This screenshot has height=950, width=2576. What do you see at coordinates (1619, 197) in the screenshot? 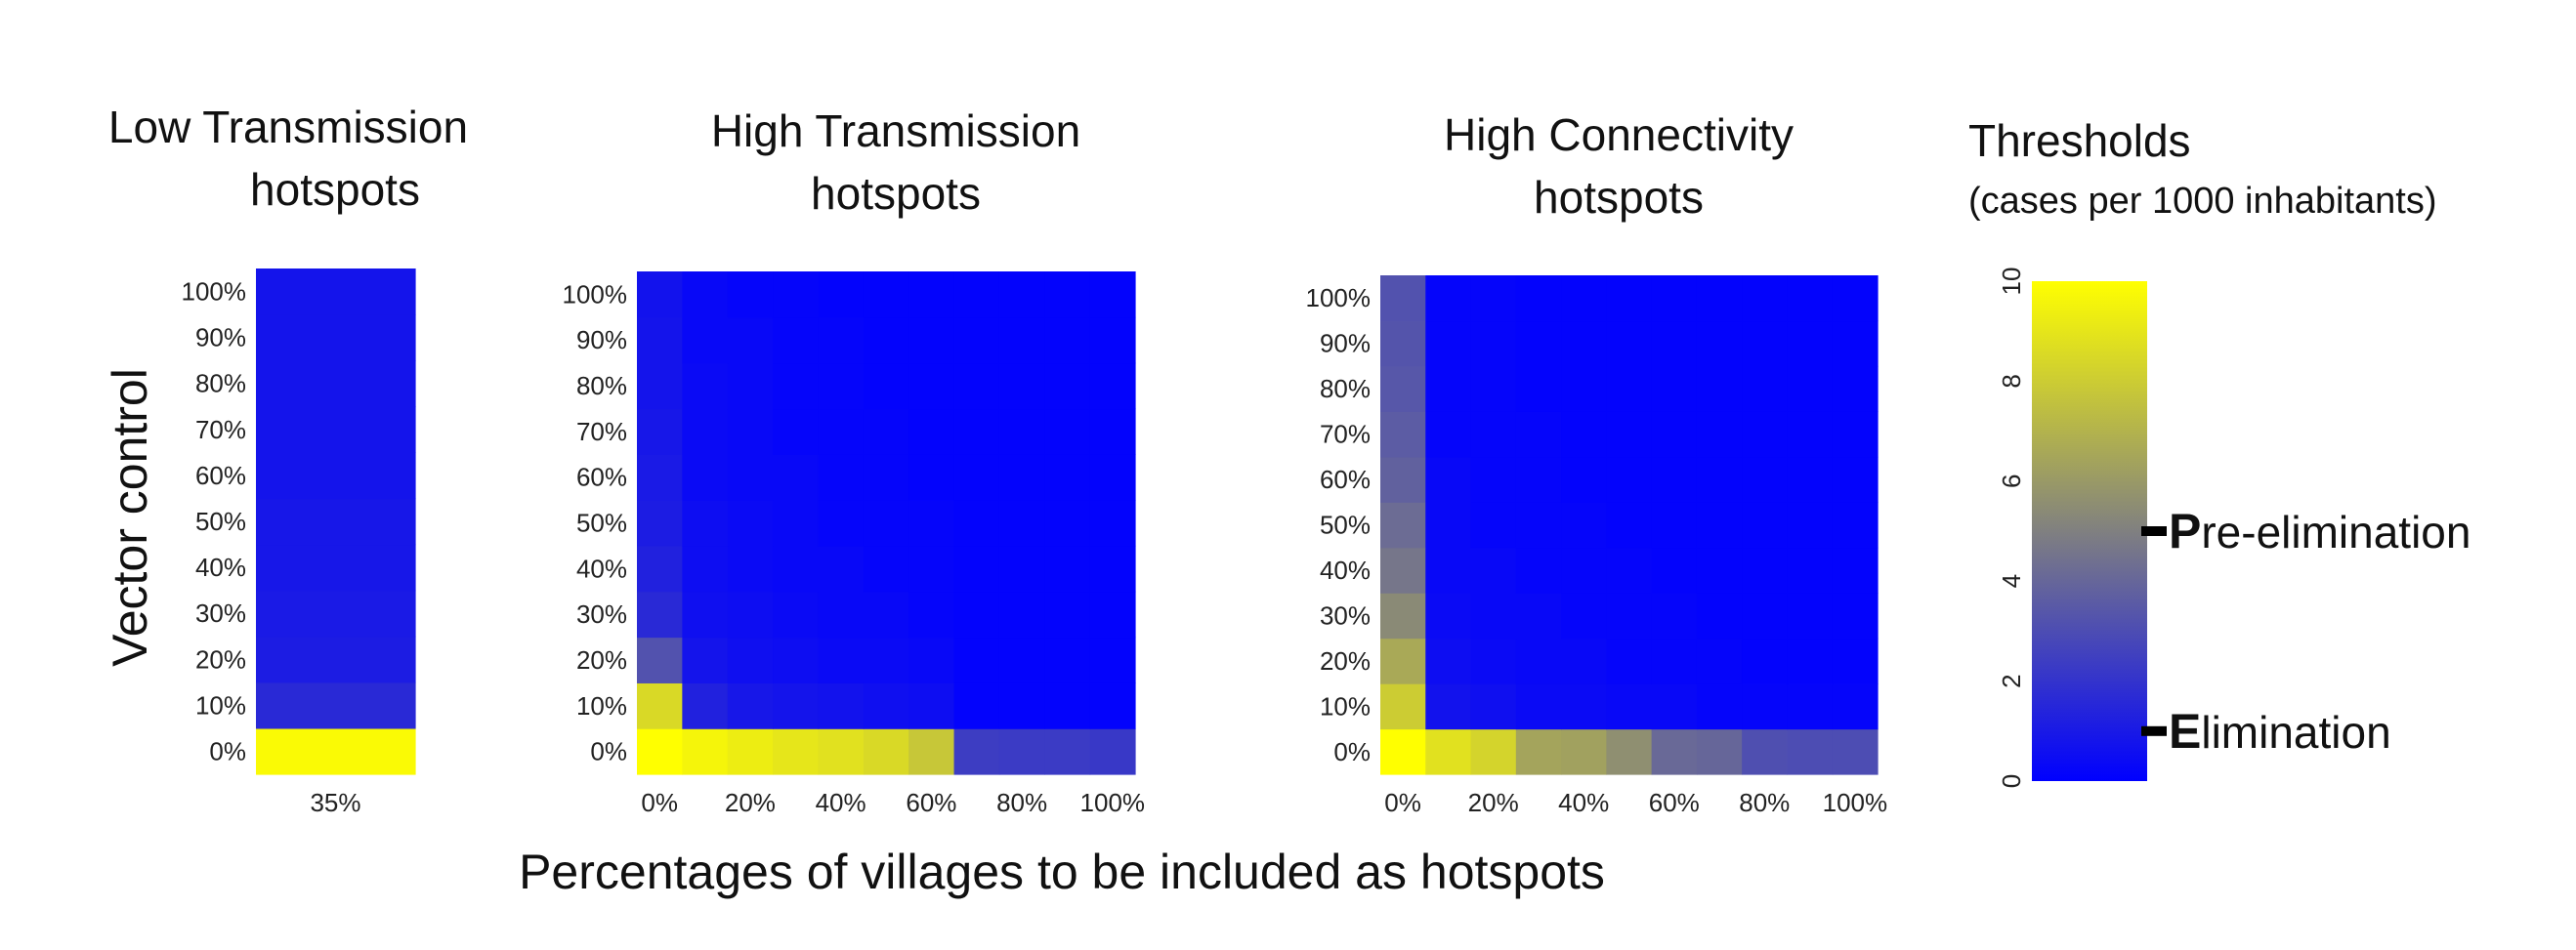
I see `panel-3-title-line-2: hotspots` at bounding box center [1619, 197].